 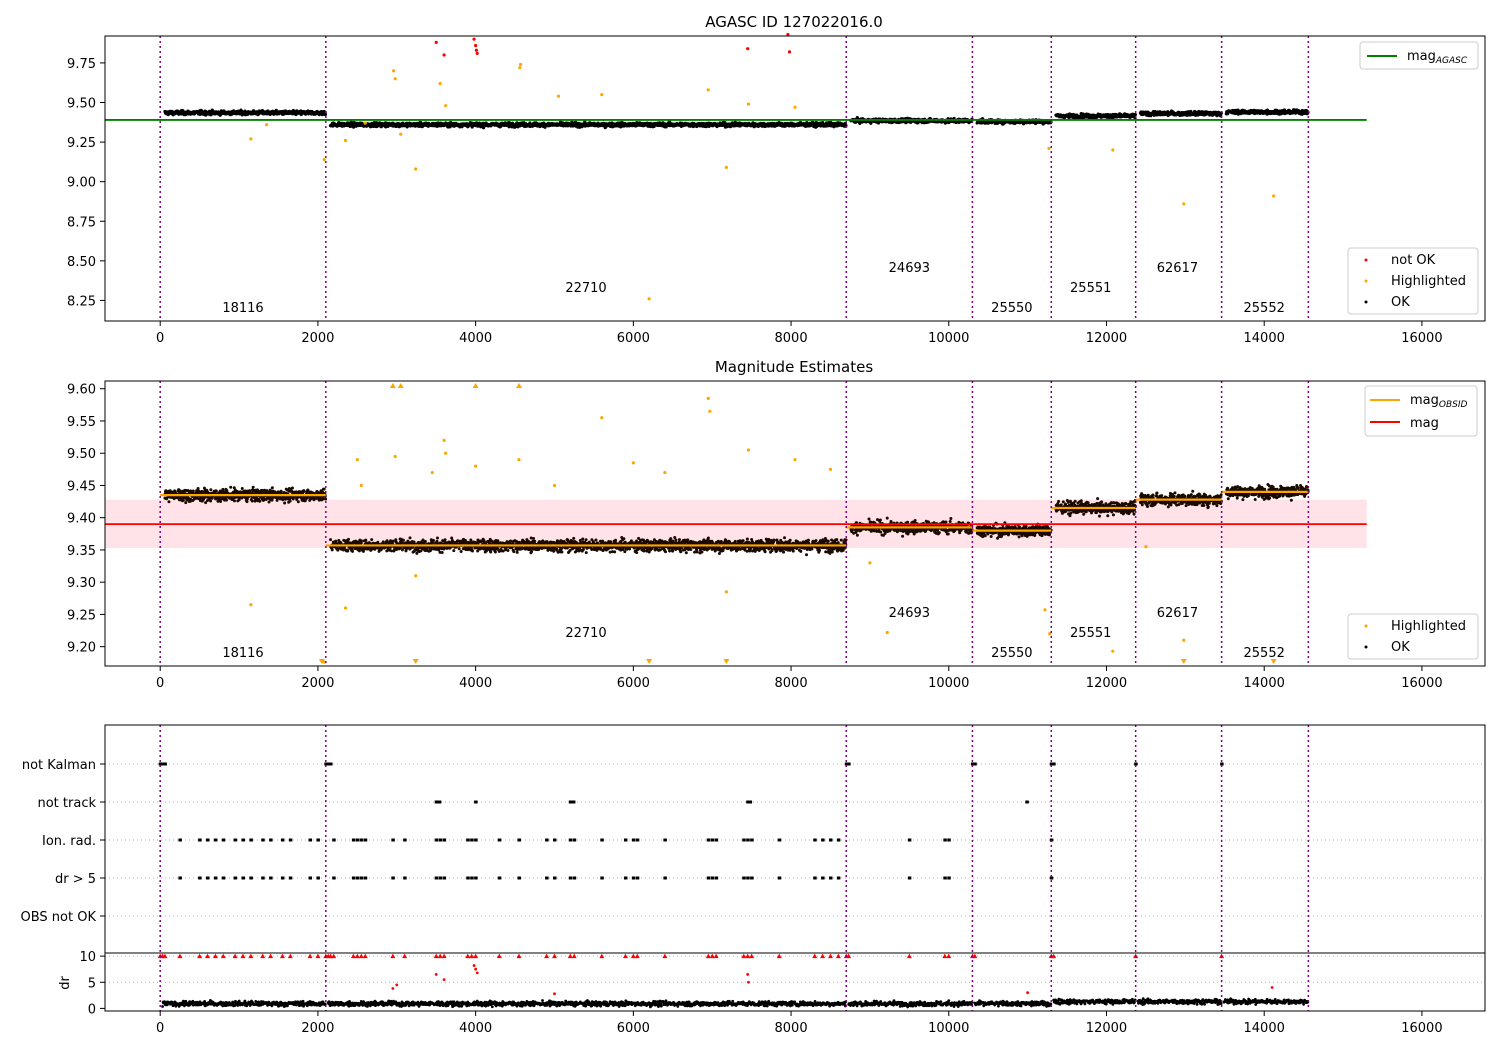 What do you see at coordinates (1090, 288) in the screenshot?
I see `obsid-label: 25551` at bounding box center [1090, 288].